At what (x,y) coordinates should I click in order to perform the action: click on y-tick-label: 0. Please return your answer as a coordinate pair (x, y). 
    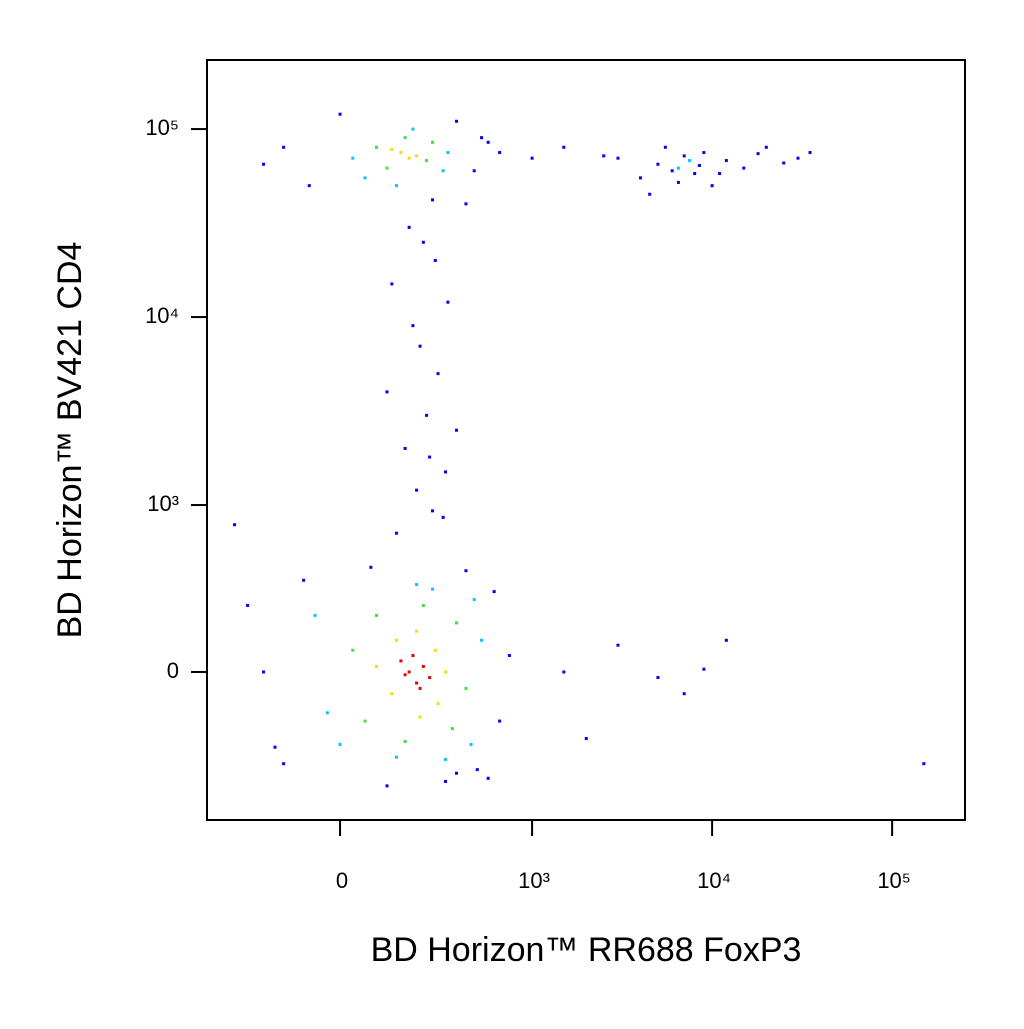
    Looking at the image, I should click on (173, 670).